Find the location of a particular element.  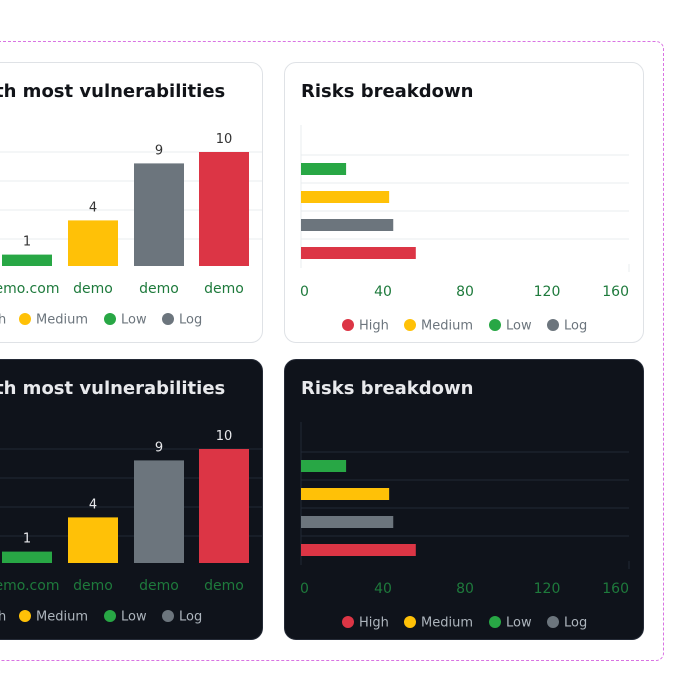

breakdown-card-title-dark: Risks breakdown is located at coordinates (387, 388).